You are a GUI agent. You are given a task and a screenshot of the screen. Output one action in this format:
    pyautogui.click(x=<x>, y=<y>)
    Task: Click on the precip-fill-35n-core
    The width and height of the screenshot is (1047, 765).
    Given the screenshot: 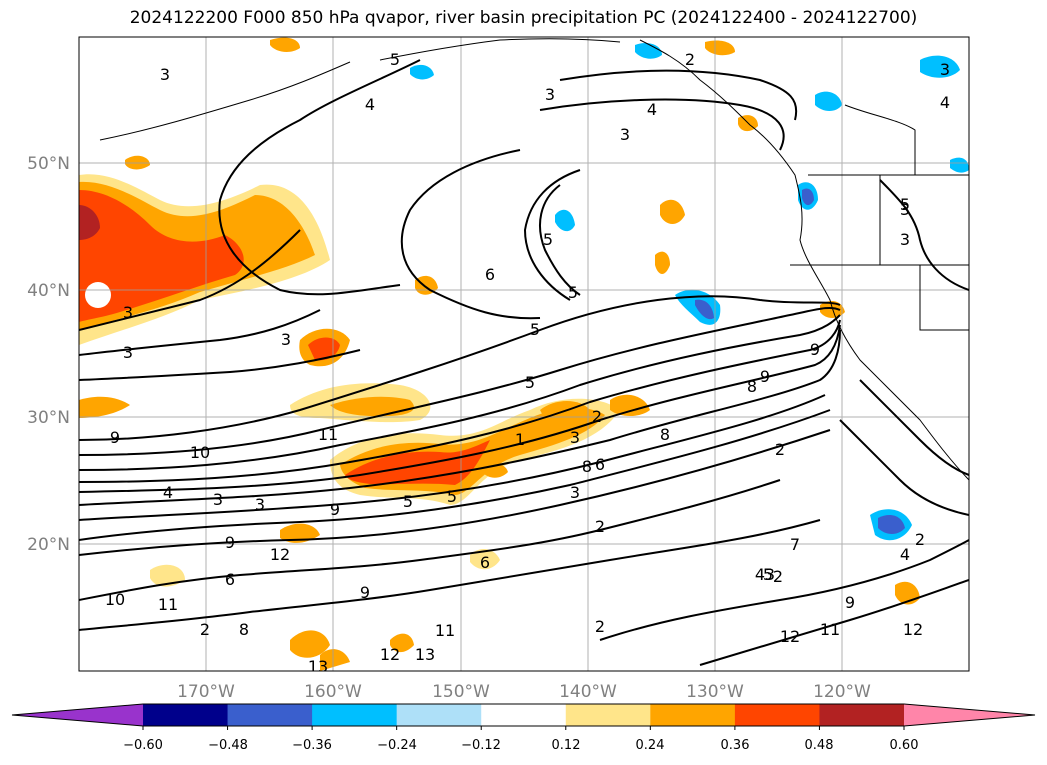 What is the action you would take?
    pyautogui.click(x=324, y=349)
    